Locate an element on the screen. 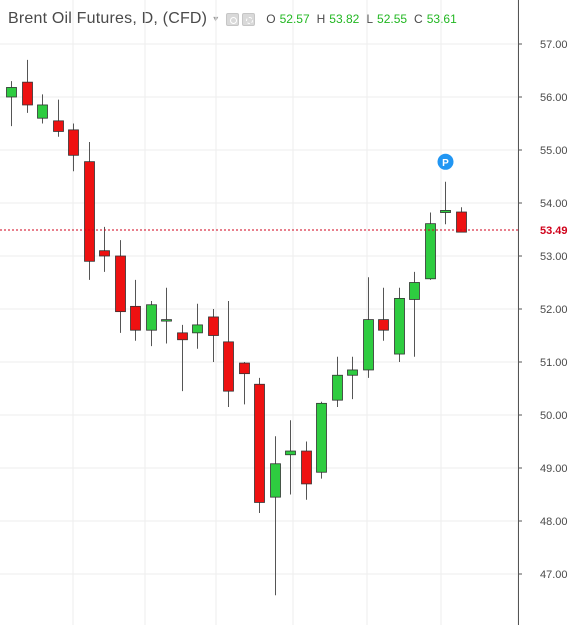  open-value: 52.57 is located at coordinates (294, 19).